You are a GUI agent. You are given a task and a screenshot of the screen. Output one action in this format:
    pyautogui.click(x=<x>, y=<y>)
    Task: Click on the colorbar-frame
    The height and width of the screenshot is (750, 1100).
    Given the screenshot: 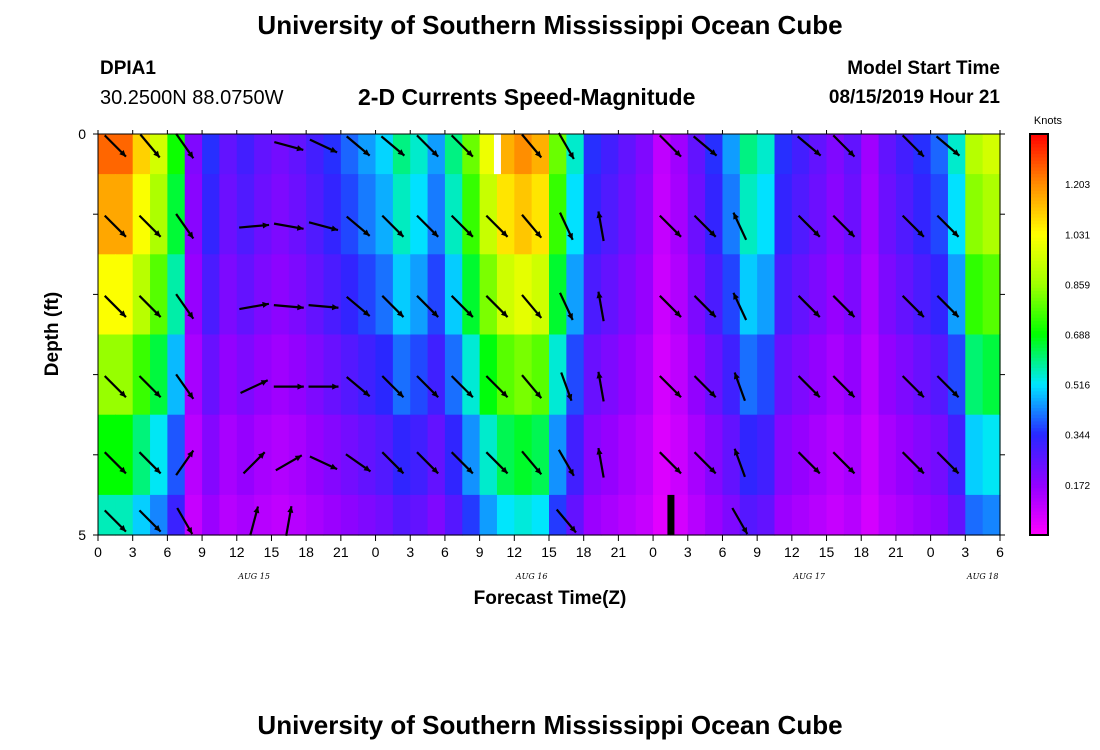 What is the action you would take?
    pyautogui.click(x=1039, y=334)
    